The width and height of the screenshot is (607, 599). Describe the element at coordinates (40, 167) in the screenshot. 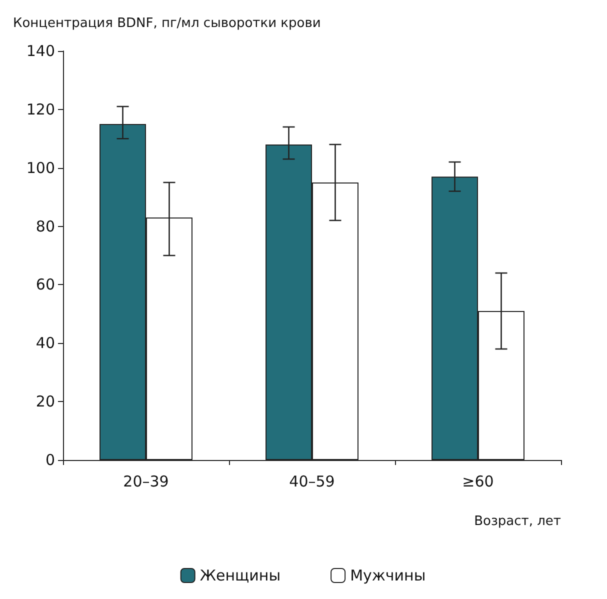

I see `y-tick-label: 100` at that location.